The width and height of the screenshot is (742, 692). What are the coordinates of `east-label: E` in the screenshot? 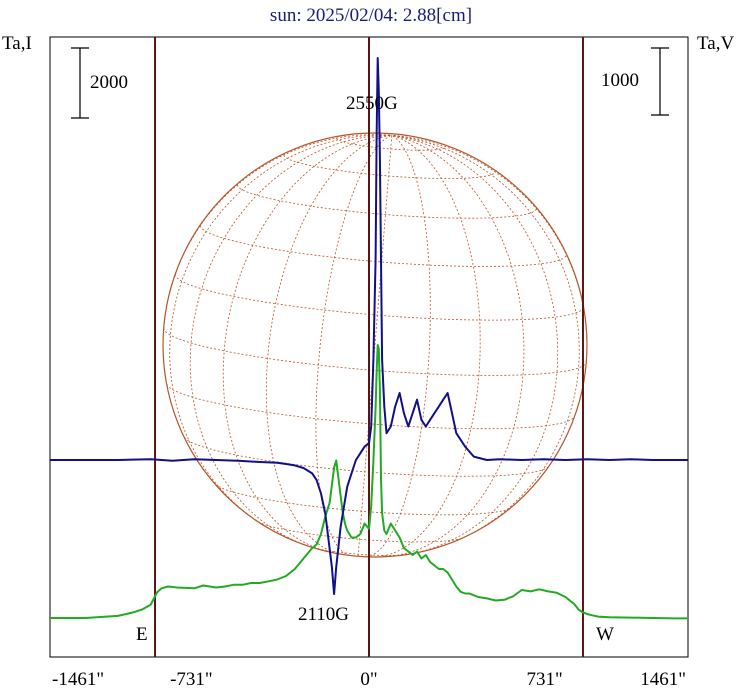 It's located at (142, 634).